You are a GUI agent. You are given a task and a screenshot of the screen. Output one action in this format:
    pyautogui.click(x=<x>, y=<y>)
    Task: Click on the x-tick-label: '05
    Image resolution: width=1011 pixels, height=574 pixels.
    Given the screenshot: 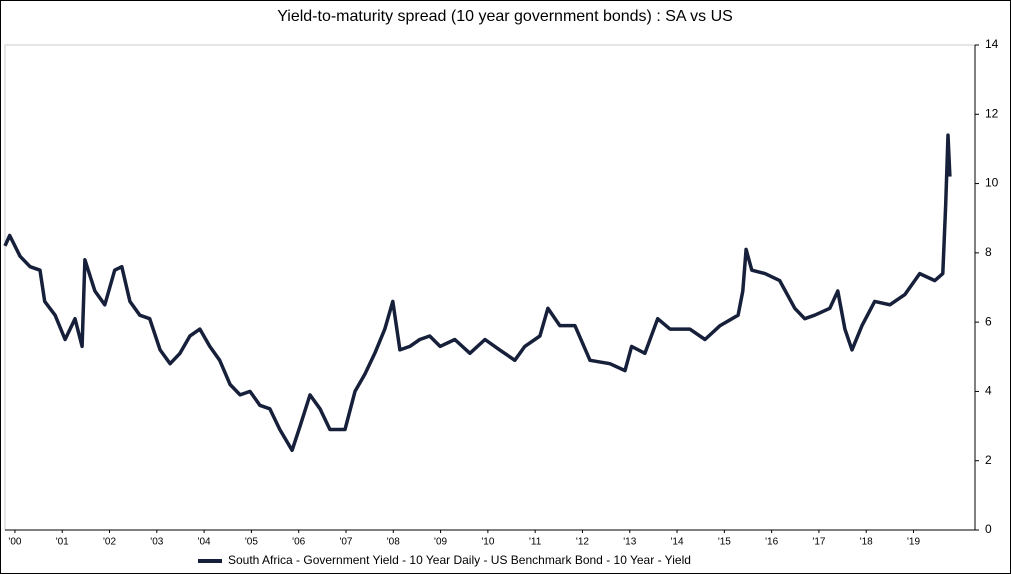 What is the action you would take?
    pyautogui.click(x=251, y=542)
    